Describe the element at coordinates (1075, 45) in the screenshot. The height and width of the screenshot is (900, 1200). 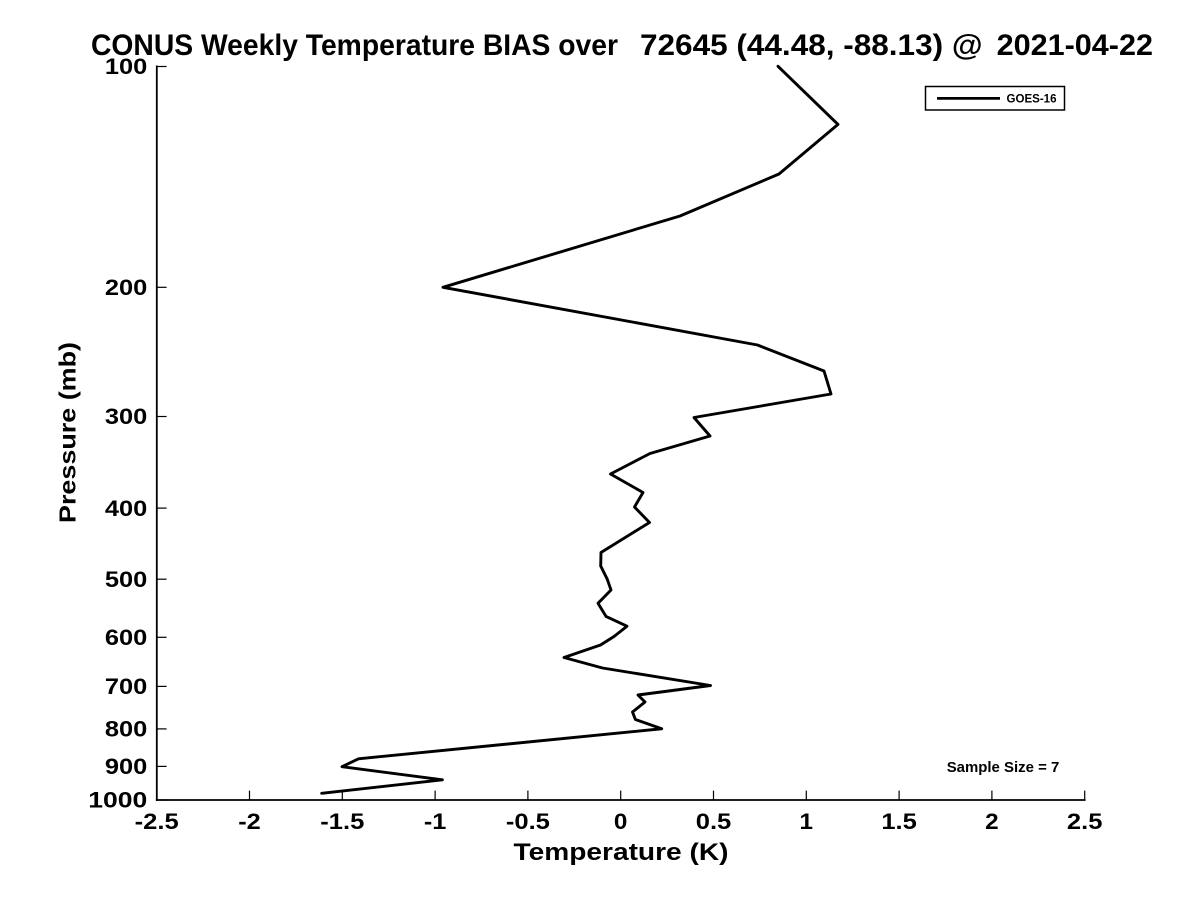
I see `svg-text: 2021-04-22` at that location.